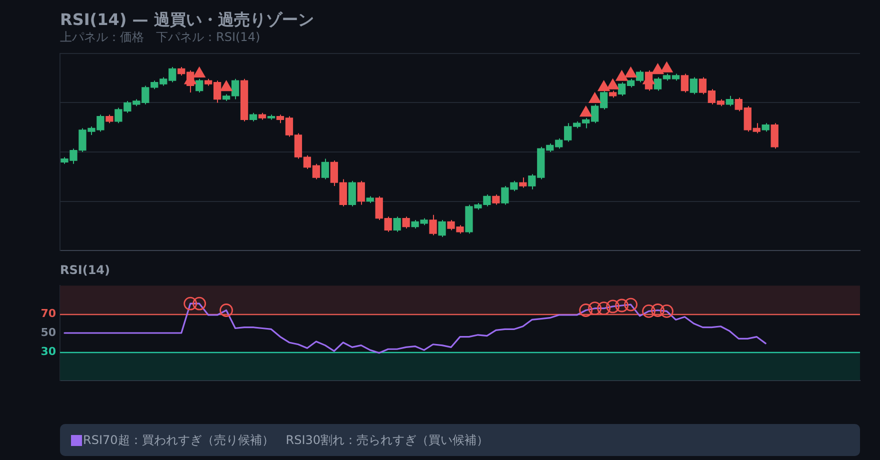 This screenshot has height=460, width=880. What do you see at coordinates (85, 270) in the screenshot?
I see `chart-title: RSI(14)` at bounding box center [85, 270].